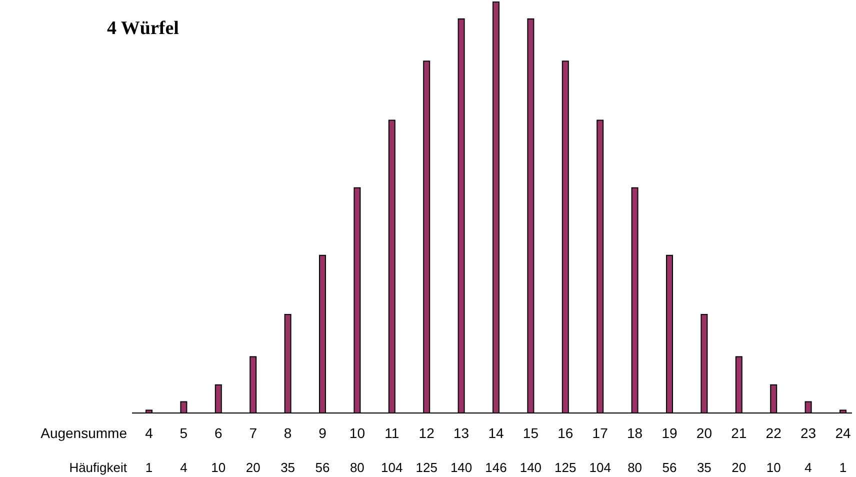 This screenshot has height=477, width=856. I want to click on x-tick-label: 5, so click(184, 433).